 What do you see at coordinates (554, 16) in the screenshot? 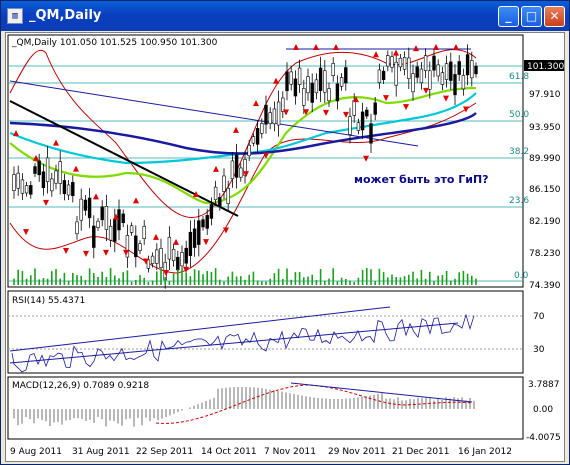
I see `close-button: ✕` at bounding box center [554, 16].